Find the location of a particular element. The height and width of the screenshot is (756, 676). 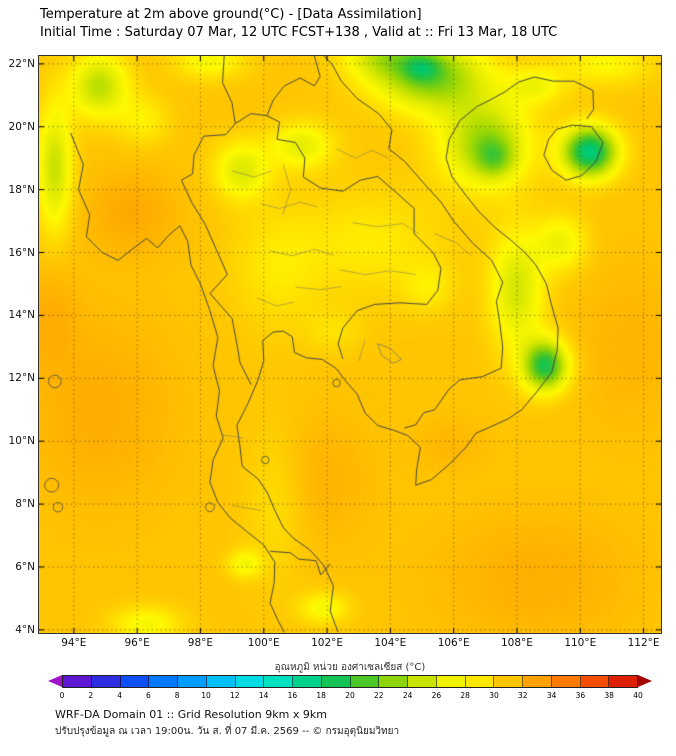

colorbar-tick-label: 6 is located at coordinates (148, 695).